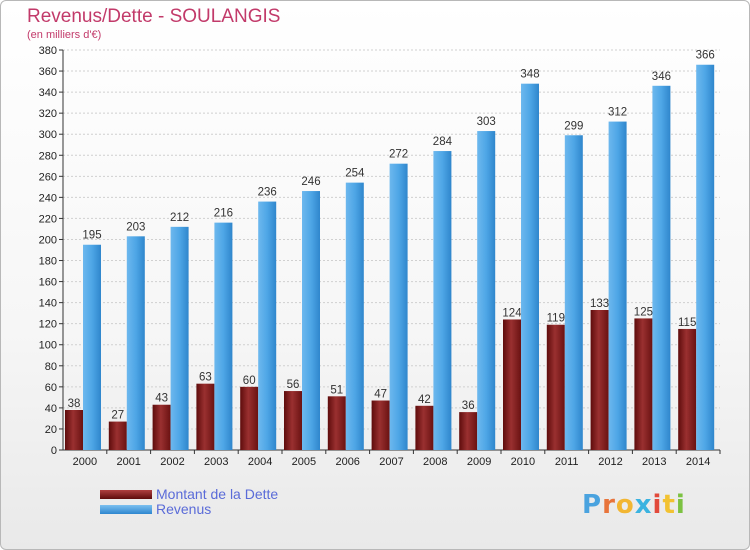 The image size is (750, 550). Describe the element at coordinates (599, 304) in the screenshot. I see `data-label-dette: 133` at that location.